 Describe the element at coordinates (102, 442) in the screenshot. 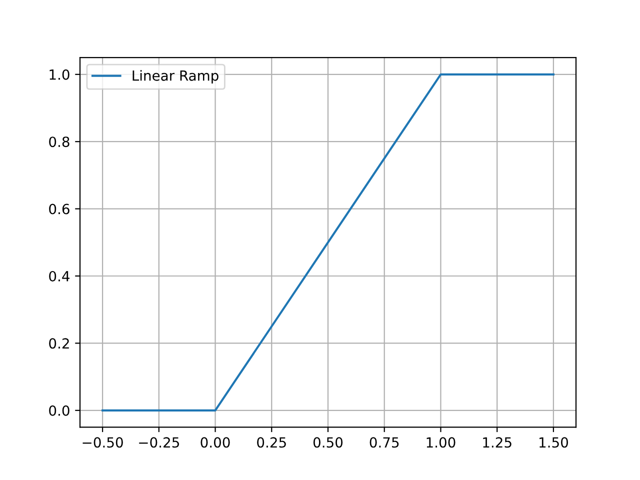

I see `x-tick-label: −0.50` at that location.